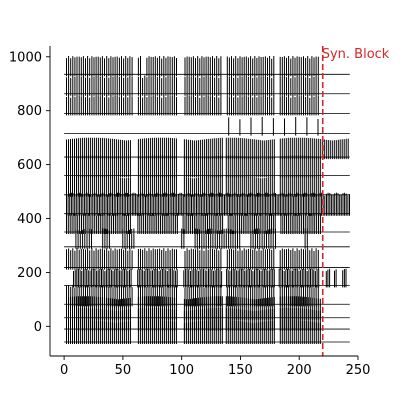 The height and width of the screenshot is (400, 400). I want to click on annotation-layer: Syn. Block, so click(356, 201).